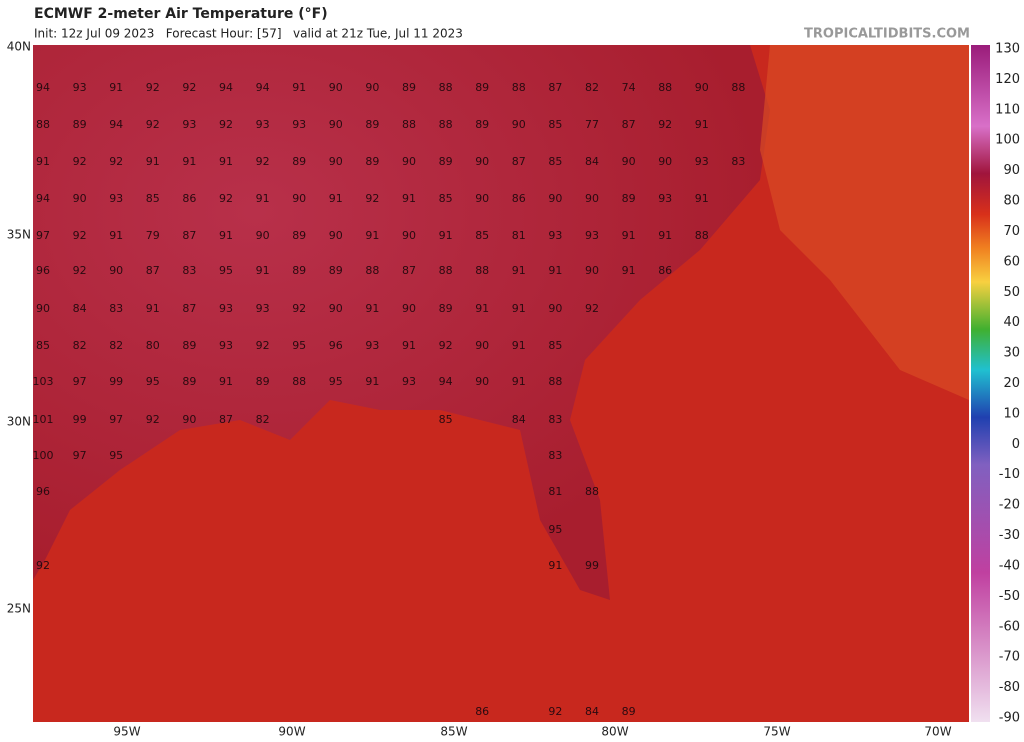 The height and width of the screenshot is (742, 1024). What do you see at coordinates (592, 124) in the screenshot?
I see `temperature-value: 77` at bounding box center [592, 124].